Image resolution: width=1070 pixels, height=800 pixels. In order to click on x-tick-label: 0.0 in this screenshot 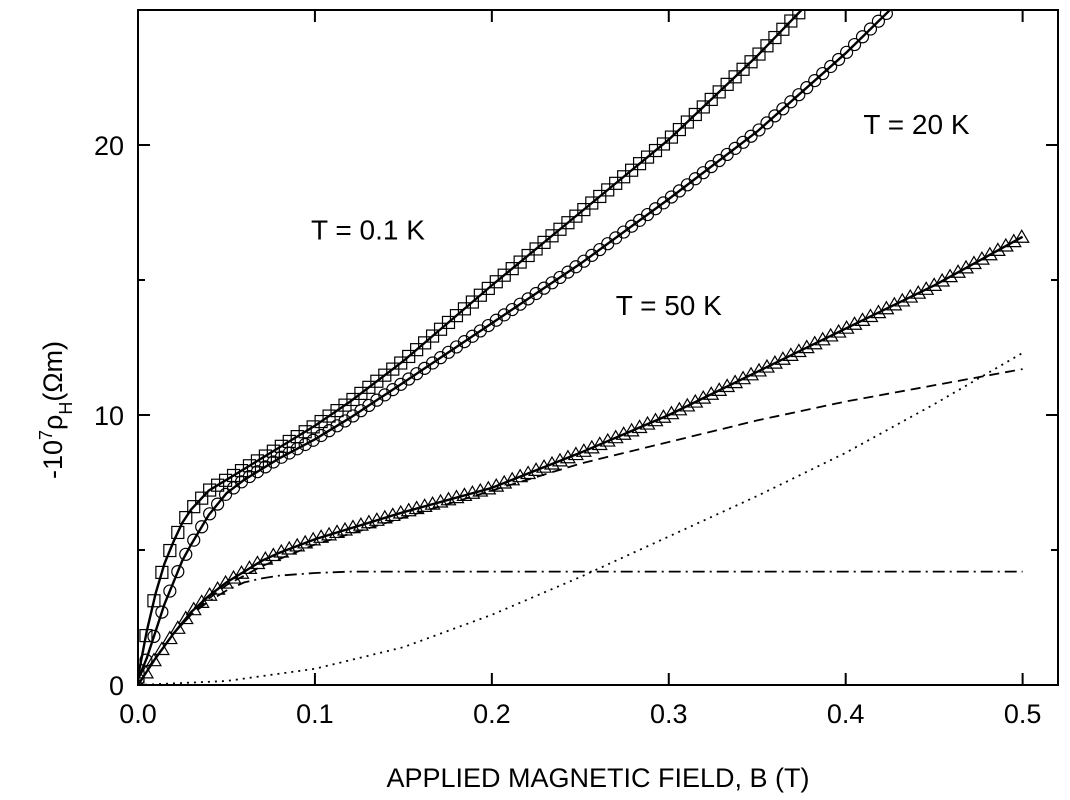, I will do `click(138, 714)`.